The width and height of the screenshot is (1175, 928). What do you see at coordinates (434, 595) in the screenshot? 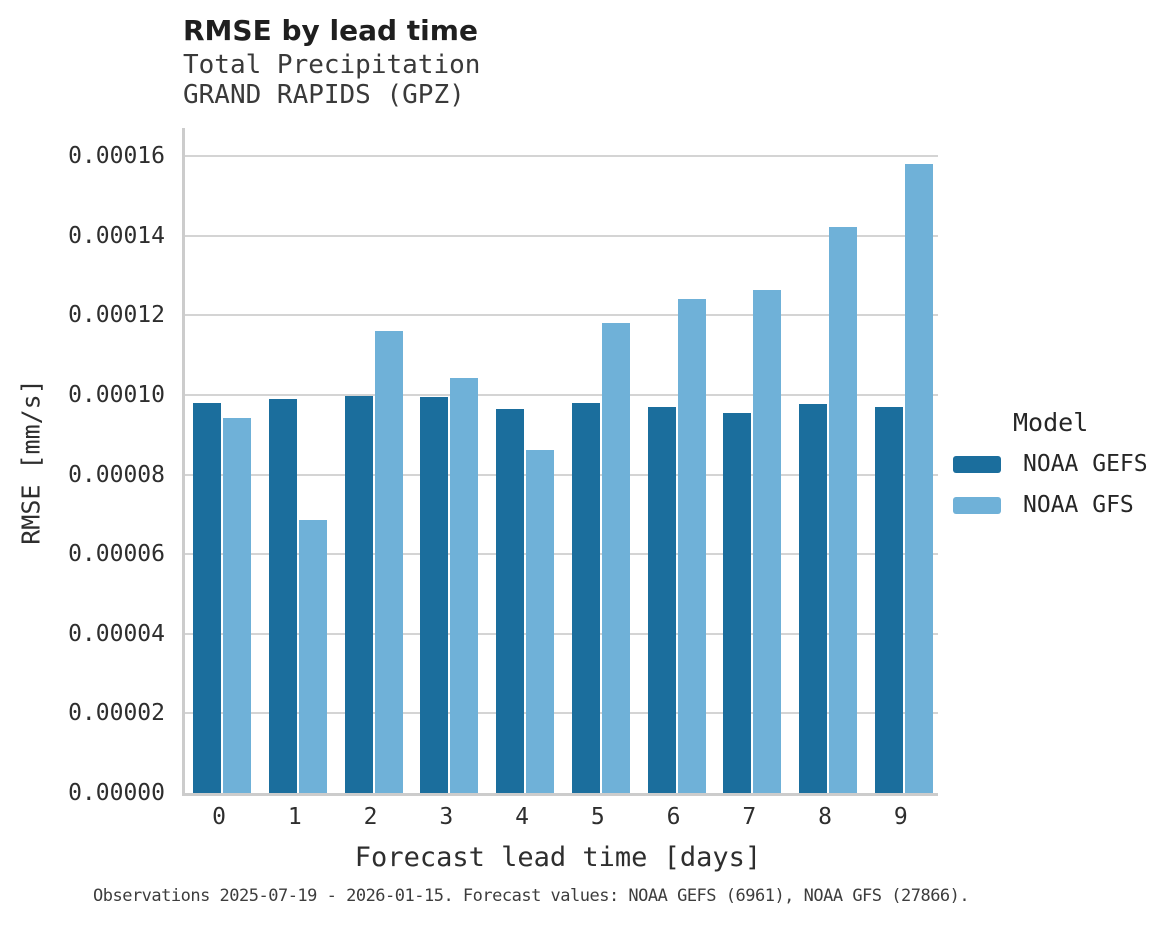
I see `bar-noaa-gefs-day3` at bounding box center [434, 595].